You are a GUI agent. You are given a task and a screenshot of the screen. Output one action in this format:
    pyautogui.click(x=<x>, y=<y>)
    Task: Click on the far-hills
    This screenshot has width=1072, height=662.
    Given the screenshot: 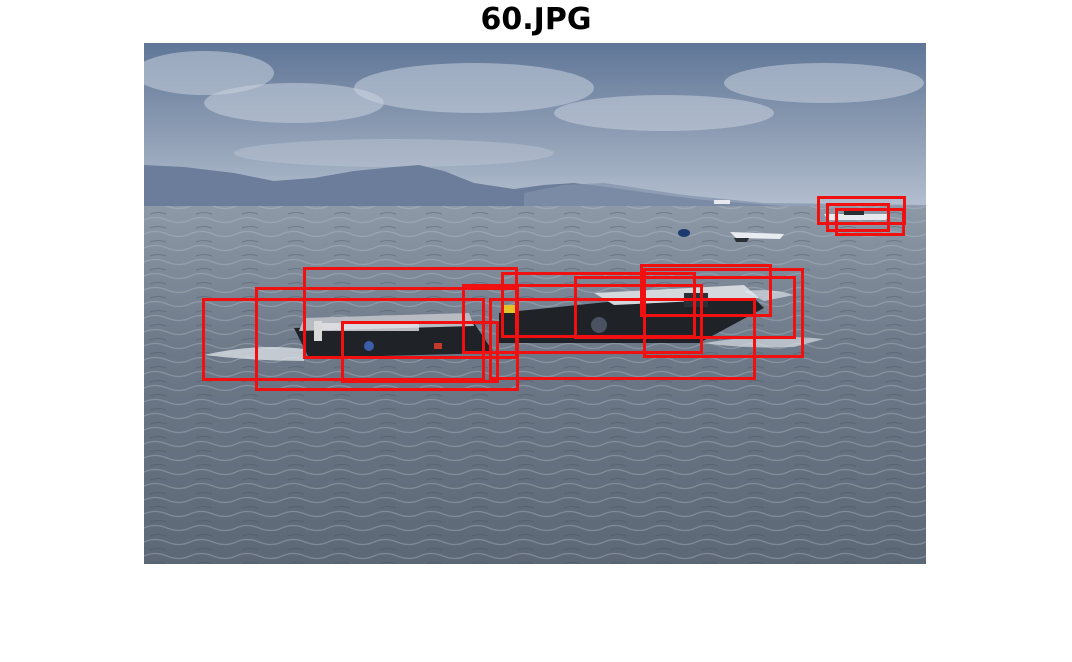 What is the action you would take?
    pyautogui.click(x=725, y=197)
    